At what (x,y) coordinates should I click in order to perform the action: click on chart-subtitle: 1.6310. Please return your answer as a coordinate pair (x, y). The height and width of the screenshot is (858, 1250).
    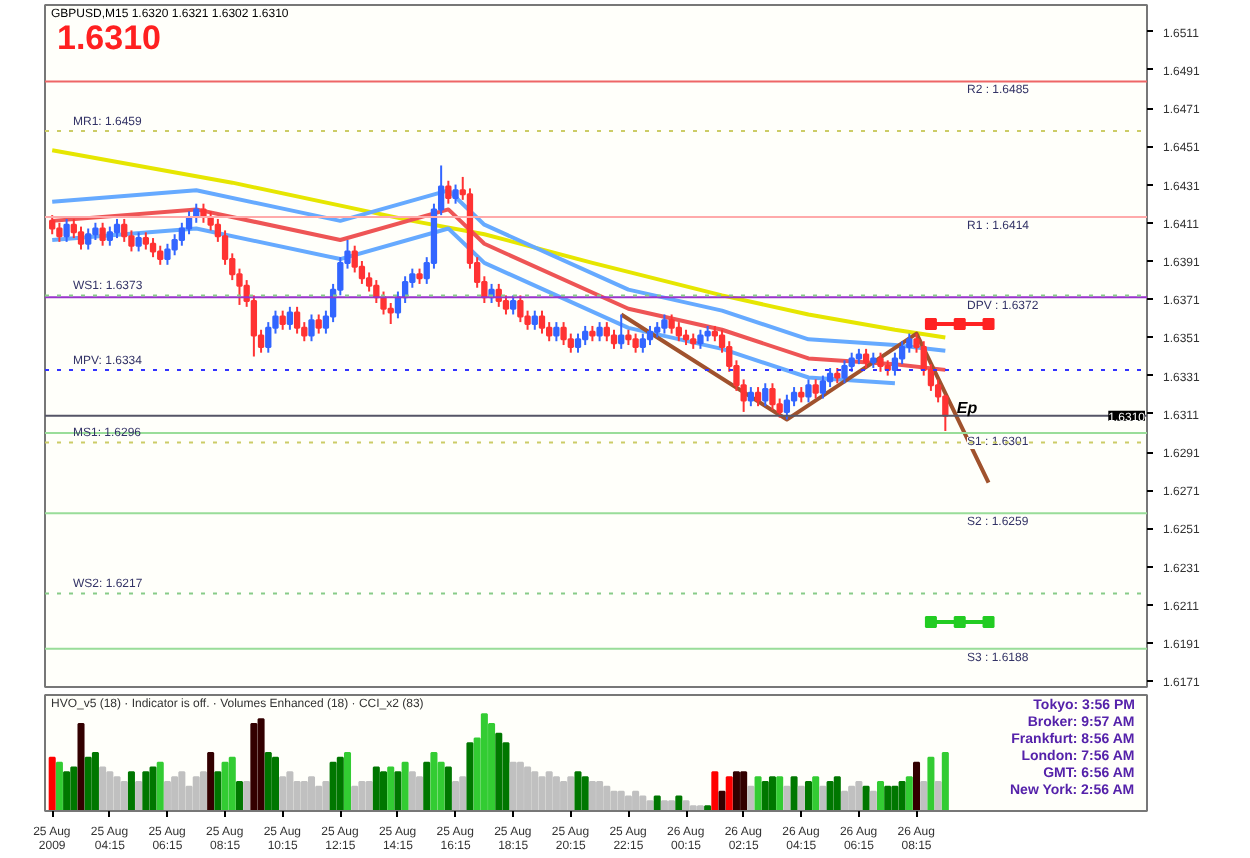
    Looking at the image, I should click on (109, 38).